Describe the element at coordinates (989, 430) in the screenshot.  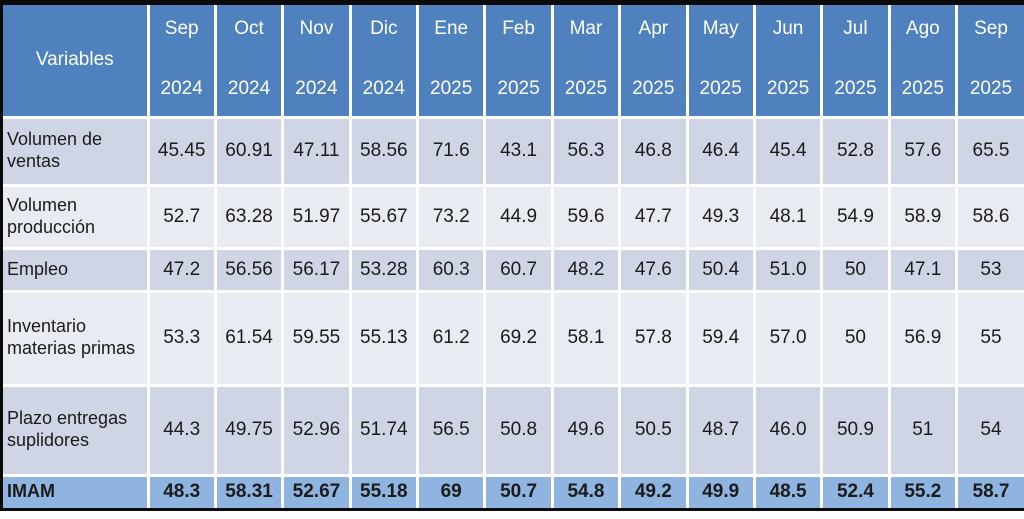
I see `value-cell: 54` at that location.